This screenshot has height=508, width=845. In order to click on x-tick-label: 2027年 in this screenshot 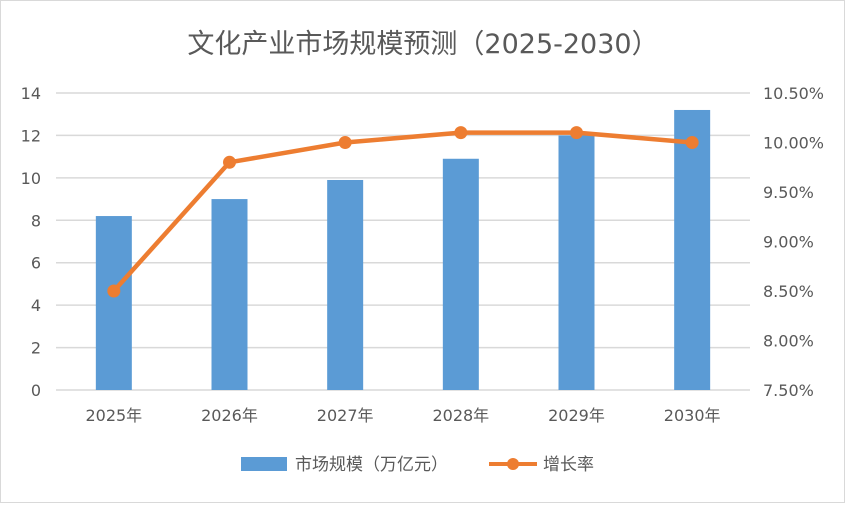, I will do `click(345, 415)`.